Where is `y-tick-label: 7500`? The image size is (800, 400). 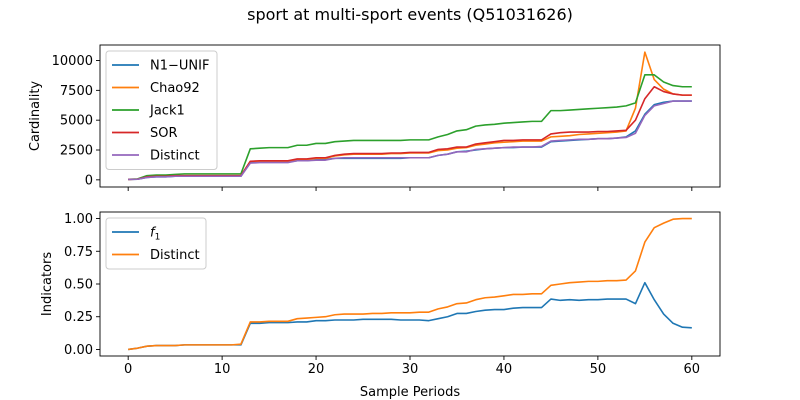 y-tick-label: 7500 is located at coordinates (76, 91).